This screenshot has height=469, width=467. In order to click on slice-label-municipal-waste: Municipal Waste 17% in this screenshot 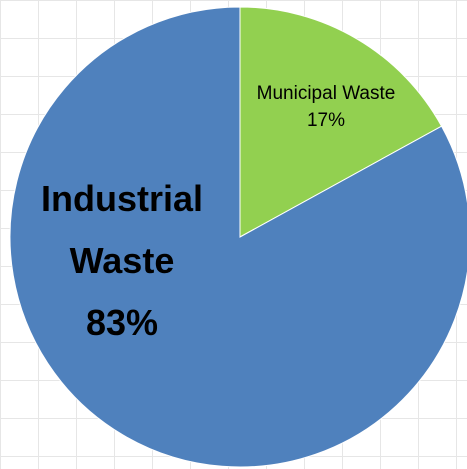, I will do `click(326, 107)`.